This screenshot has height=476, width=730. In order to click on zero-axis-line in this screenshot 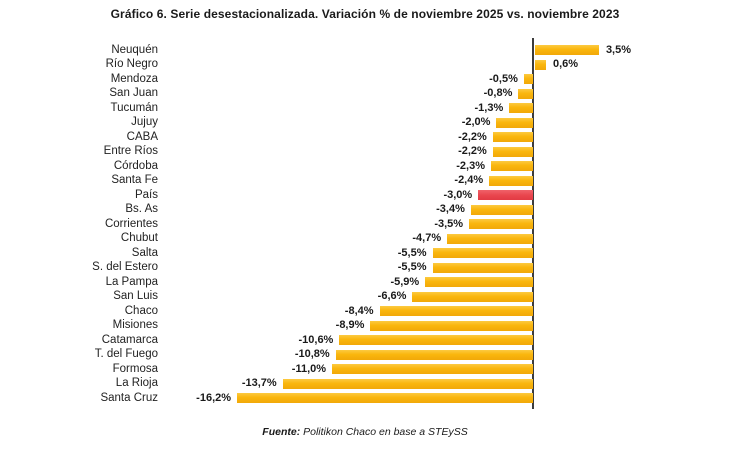, I will do `click(533, 223)`.